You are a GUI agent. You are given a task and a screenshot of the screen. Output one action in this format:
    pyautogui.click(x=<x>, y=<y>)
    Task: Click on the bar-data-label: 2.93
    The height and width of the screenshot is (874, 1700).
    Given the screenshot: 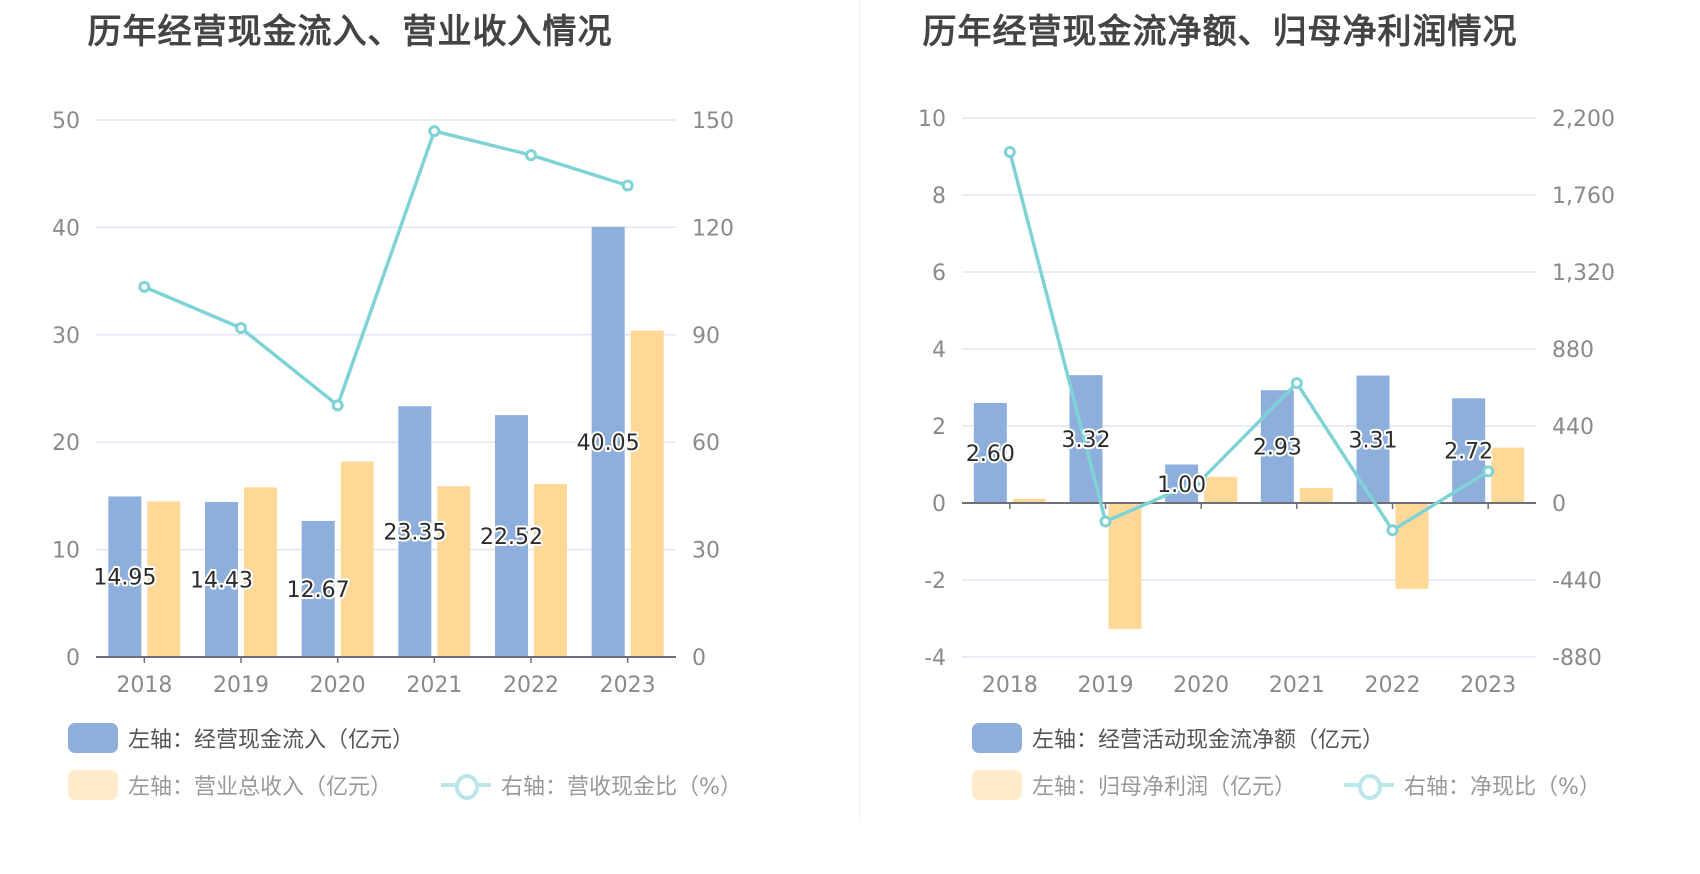 What is the action you would take?
    pyautogui.click(x=1277, y=448)
    